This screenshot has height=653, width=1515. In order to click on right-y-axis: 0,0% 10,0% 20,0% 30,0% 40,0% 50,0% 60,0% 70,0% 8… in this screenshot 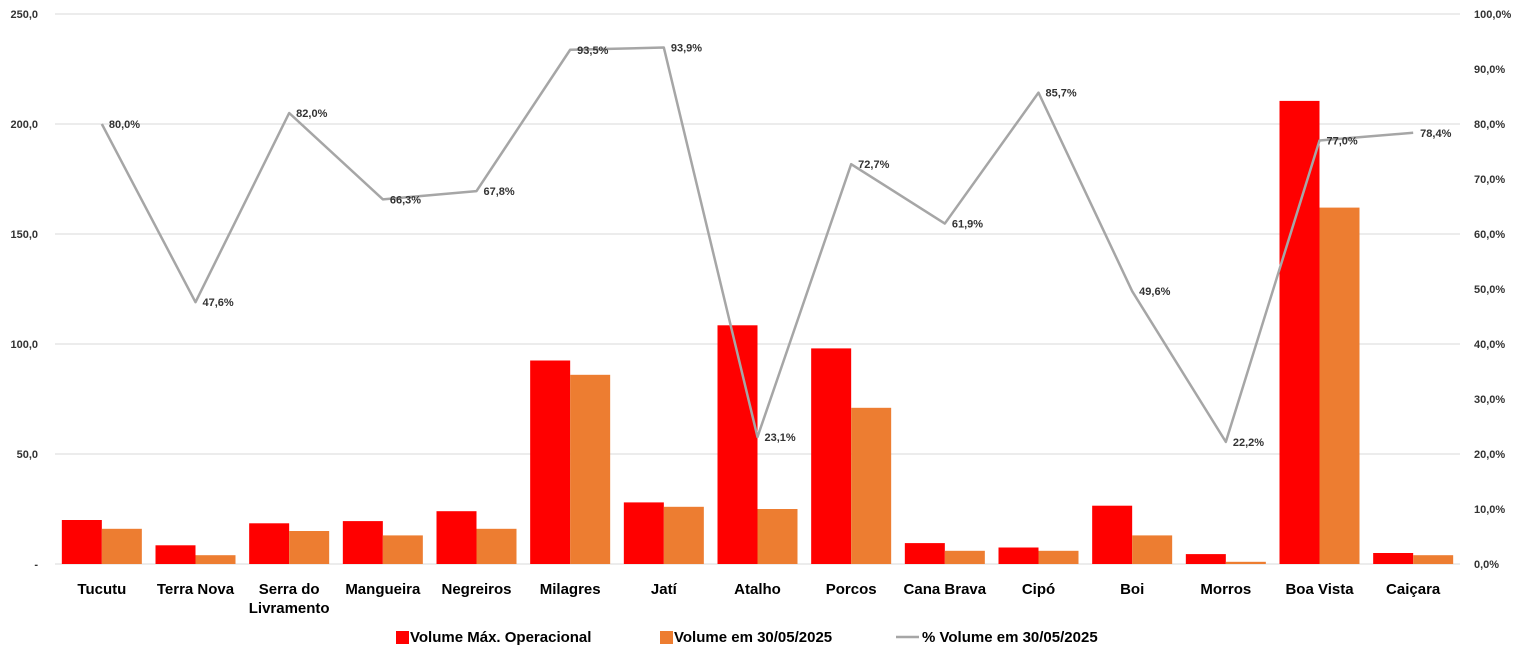, I will do `click(1493, 290)`.